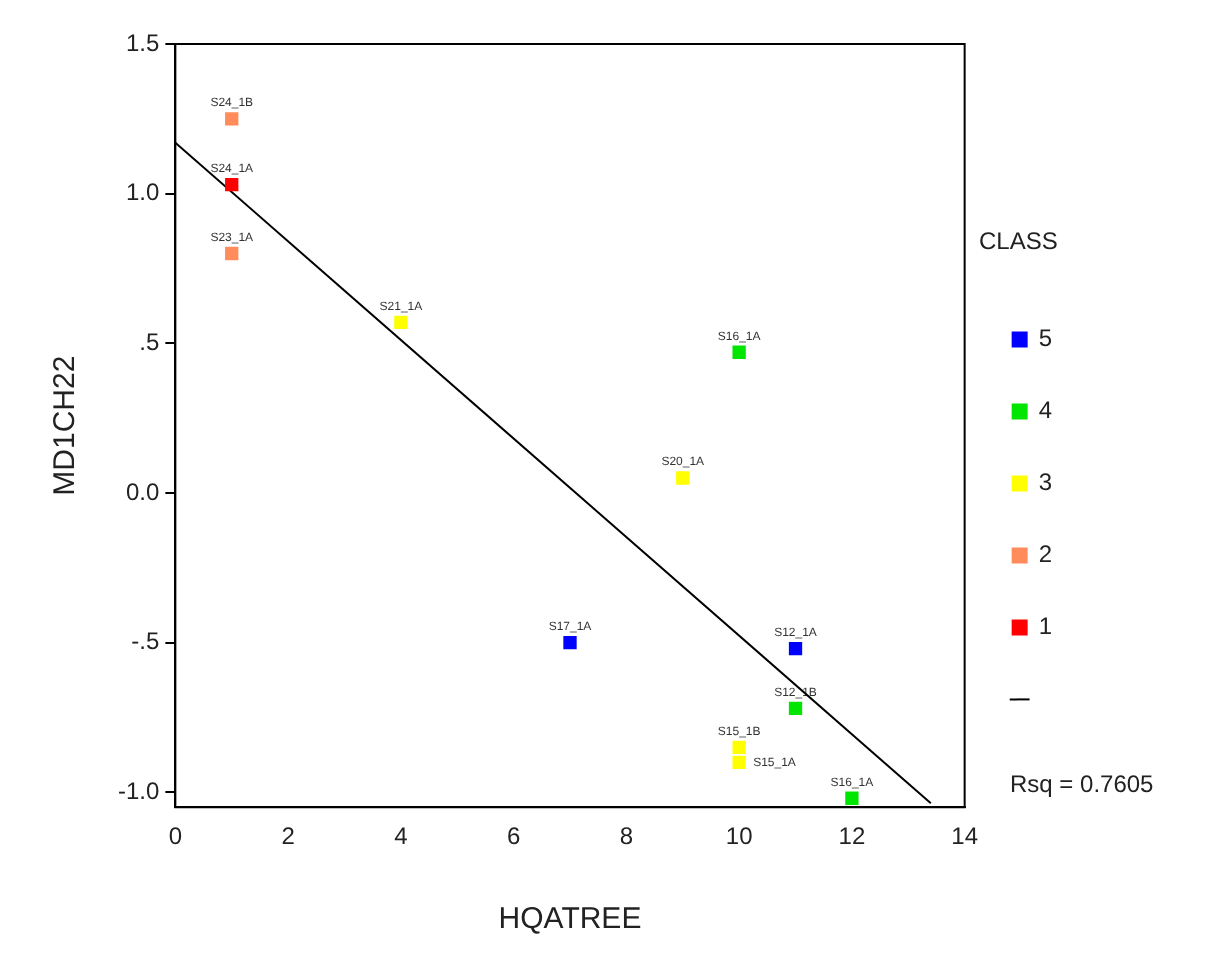 This screenshot has height=970, width=1212. I want to click on y-axis-title: MD1CH22, so click(65, 425).